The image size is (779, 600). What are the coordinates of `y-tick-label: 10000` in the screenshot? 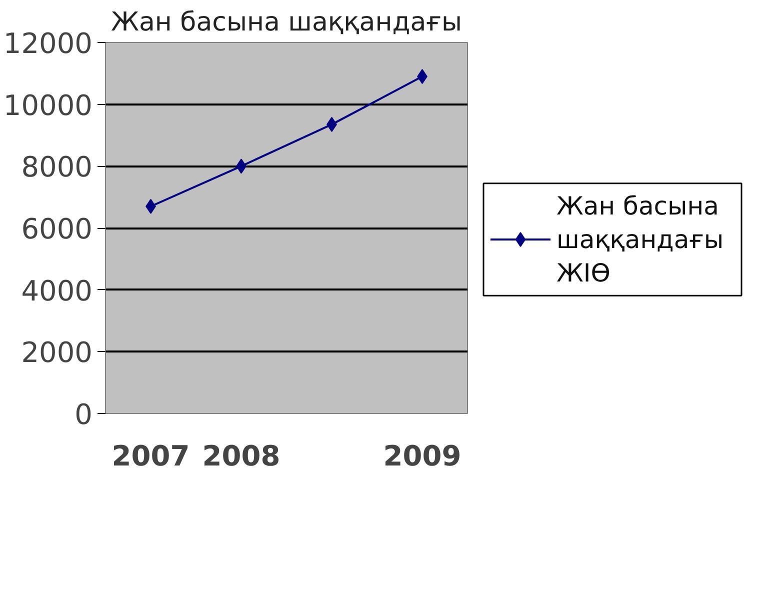 It's located at (48, 105).